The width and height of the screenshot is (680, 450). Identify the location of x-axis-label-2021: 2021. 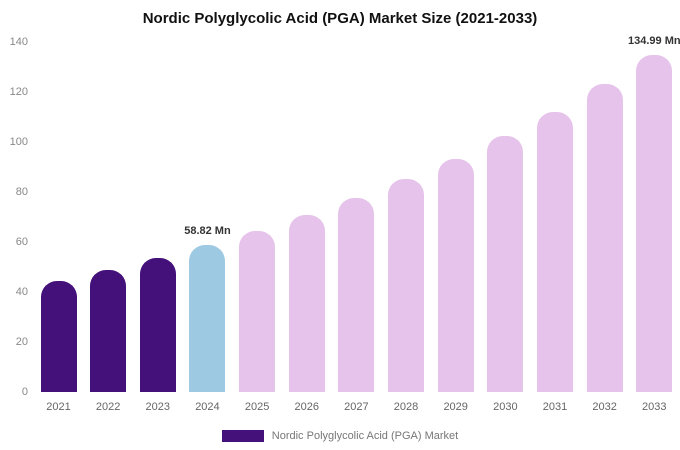
(58, 407).